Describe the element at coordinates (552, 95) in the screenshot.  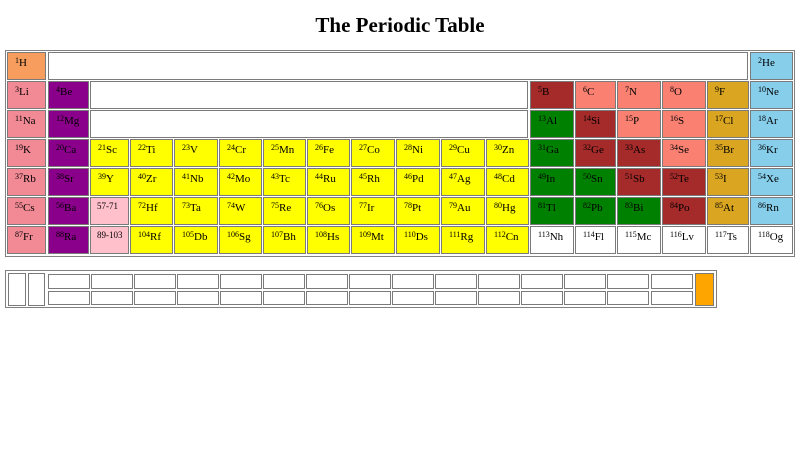
I see `element-cell-b: 5B` at that location.